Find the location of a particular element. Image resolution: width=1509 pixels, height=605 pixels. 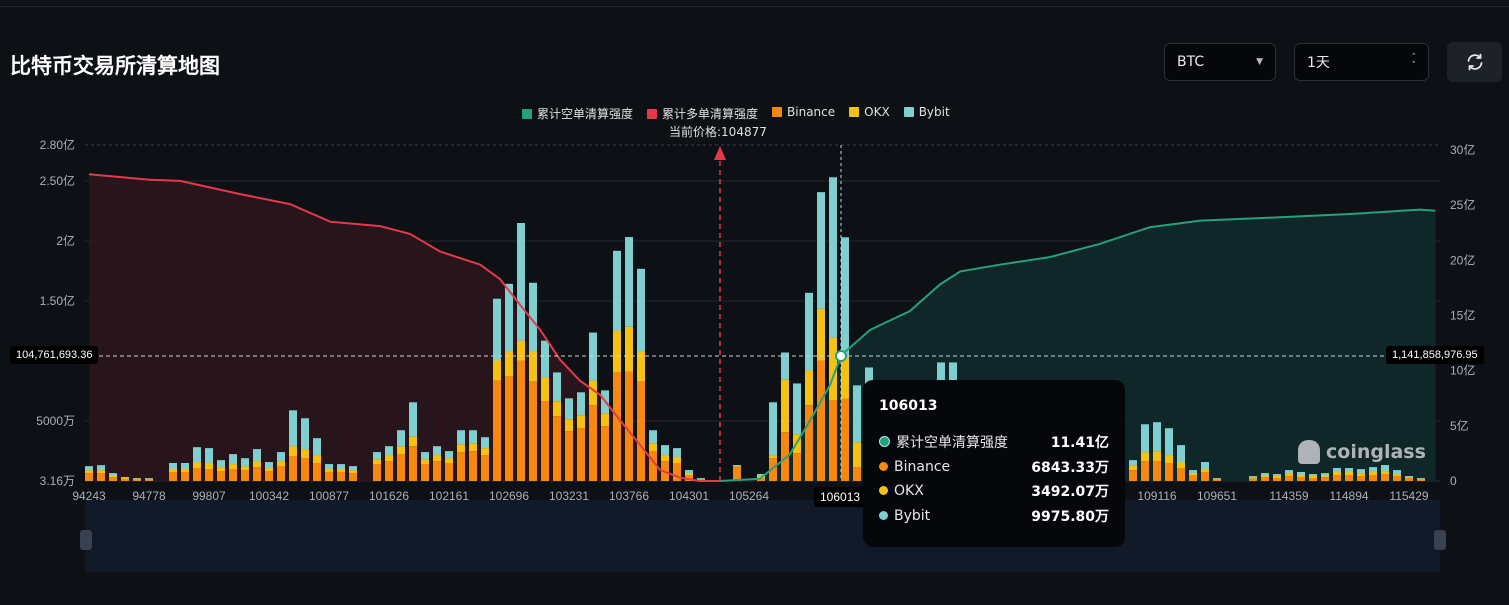

period-select: 1天 ˄ ˅ is located at coordinates (1361, 62).